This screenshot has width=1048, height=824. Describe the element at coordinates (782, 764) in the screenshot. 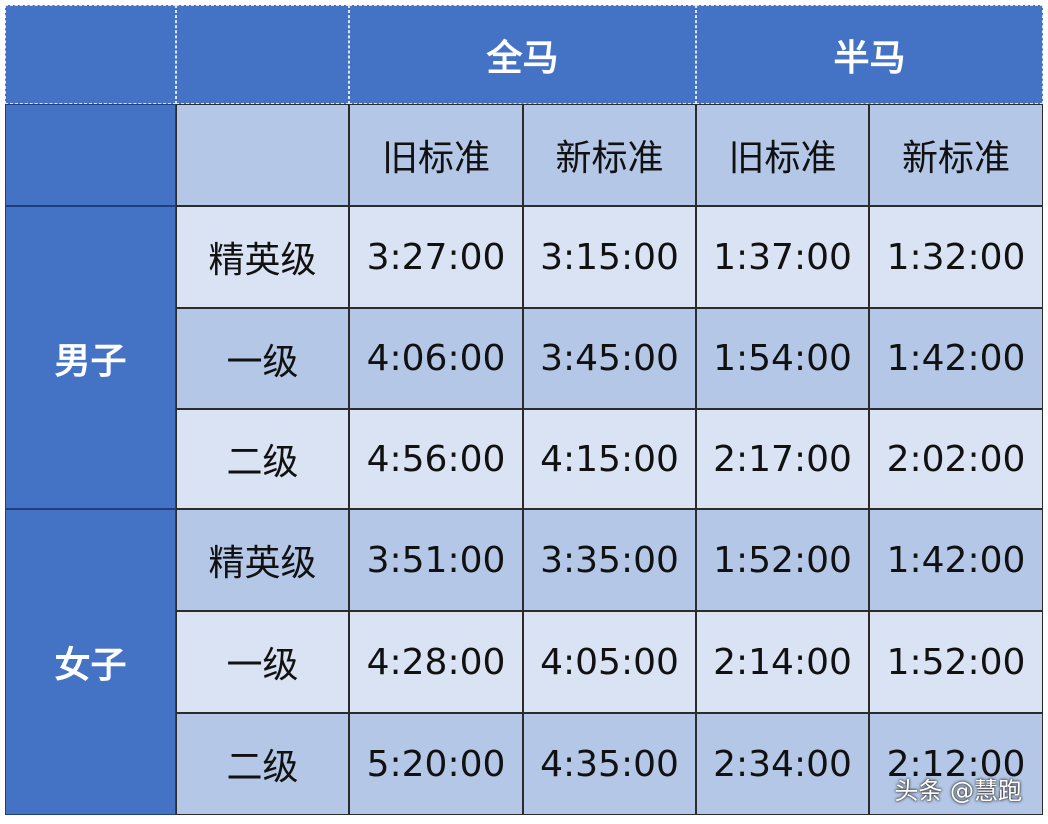

I see `time-cell: 2:34:00` at that location.